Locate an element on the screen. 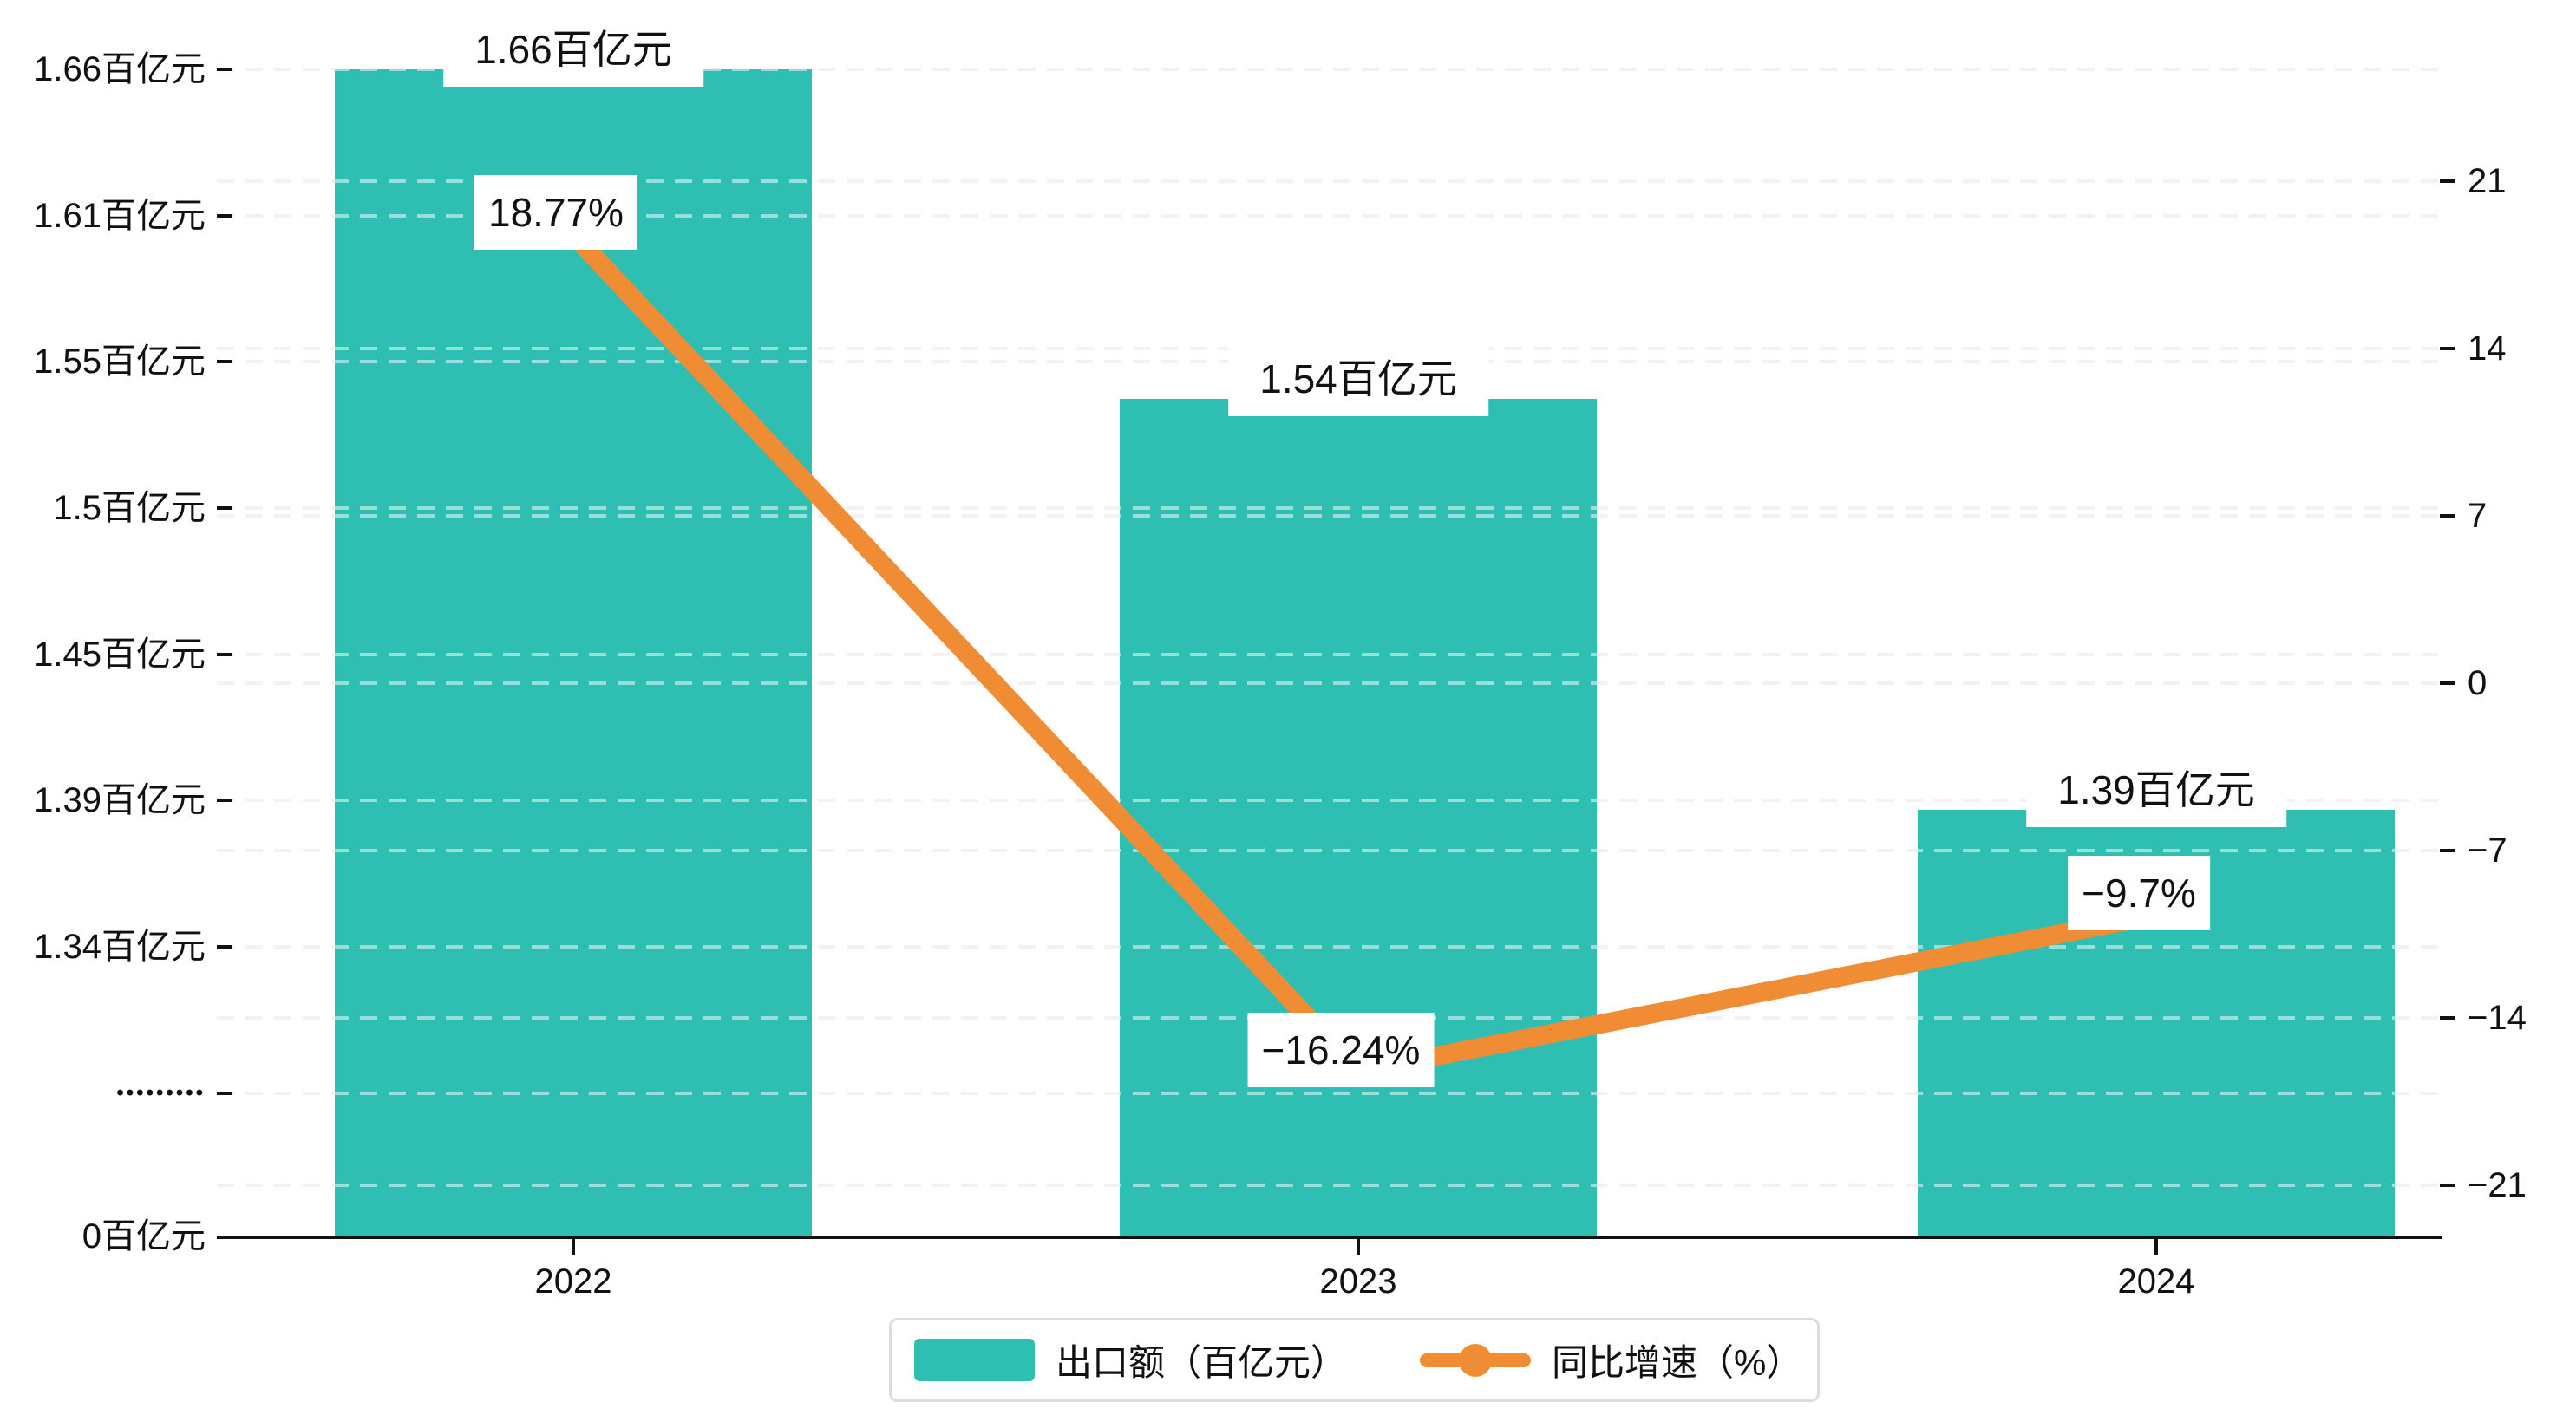  legend-label-export-value: 出口额（百亿元） is located at coordinates (1202, 1362).